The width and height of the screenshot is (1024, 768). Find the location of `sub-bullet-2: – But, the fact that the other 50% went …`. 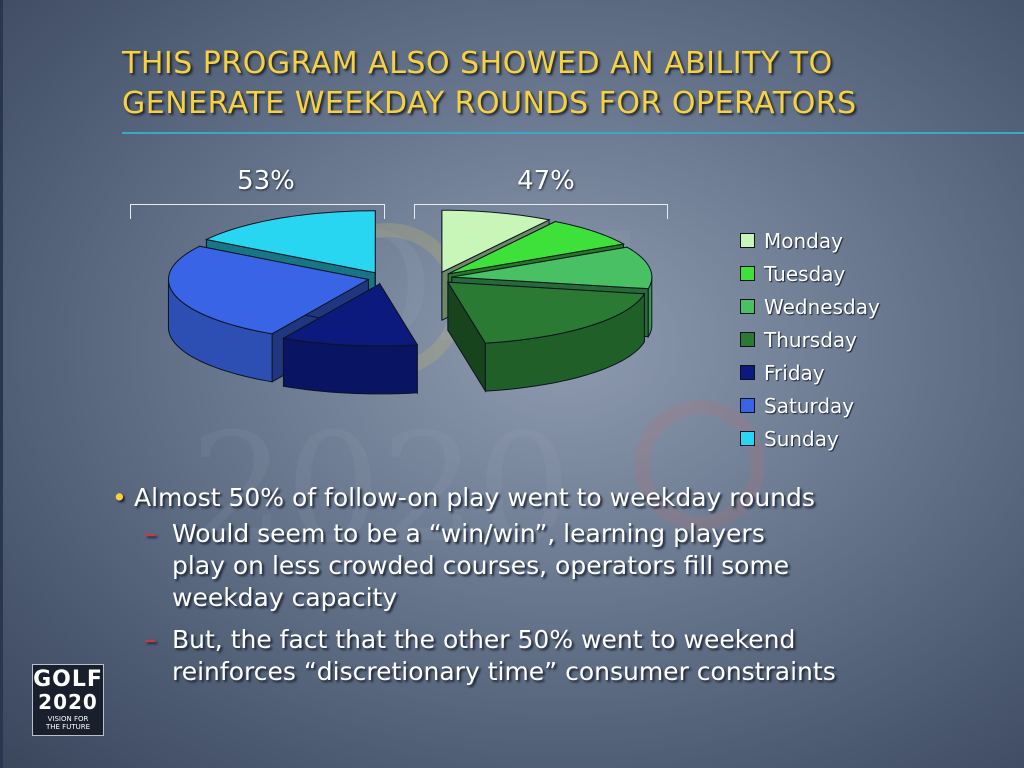

sub-bullet-2: – But, the fact that the other 50% went … is located at coordinates (568, 656).